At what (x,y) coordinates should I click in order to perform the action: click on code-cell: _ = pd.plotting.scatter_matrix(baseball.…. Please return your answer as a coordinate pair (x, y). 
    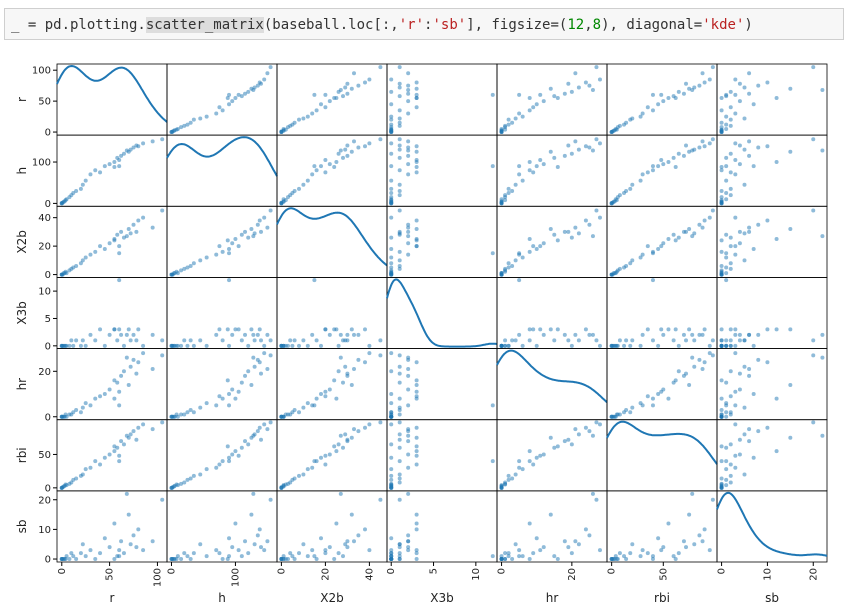
    Looking at the image, I should click on (424, 24).